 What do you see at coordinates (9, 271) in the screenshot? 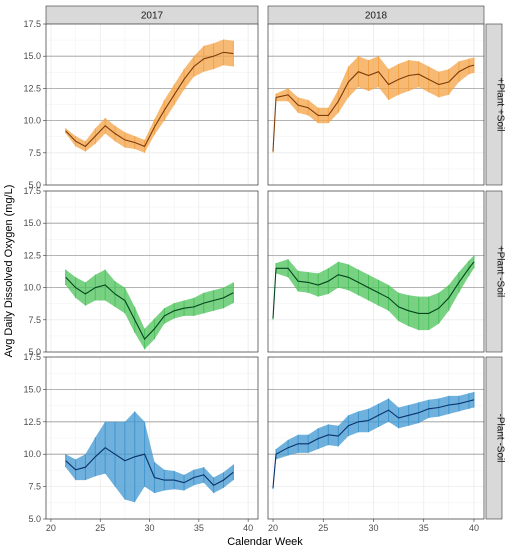
I see `y-axis-title: Avg Daily Dissolved Oxygen (mg/L)` at bounding box center [9, 271].